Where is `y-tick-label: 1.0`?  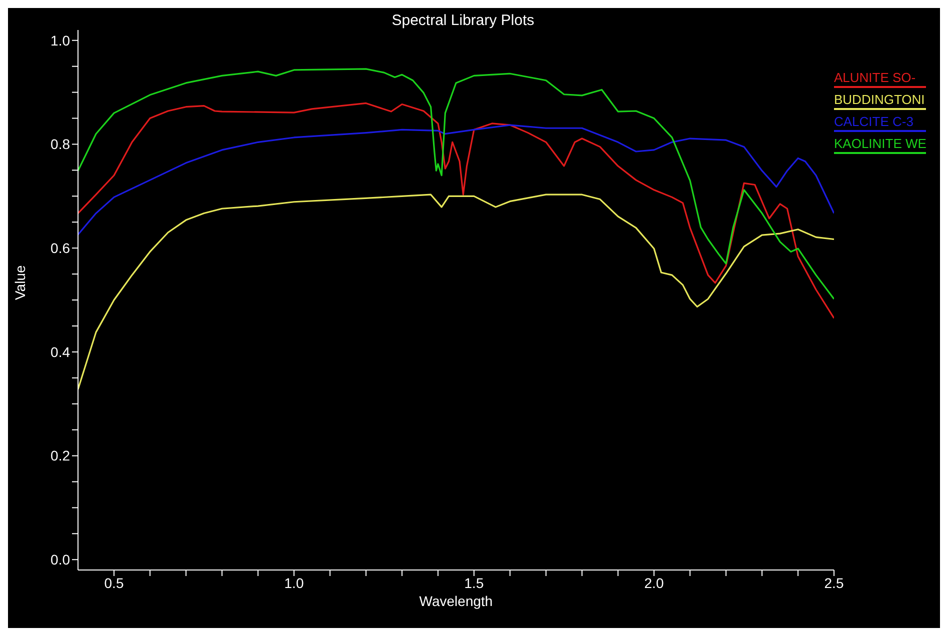
y-tick-label: 1.0 is located at coordinates (60, 40).